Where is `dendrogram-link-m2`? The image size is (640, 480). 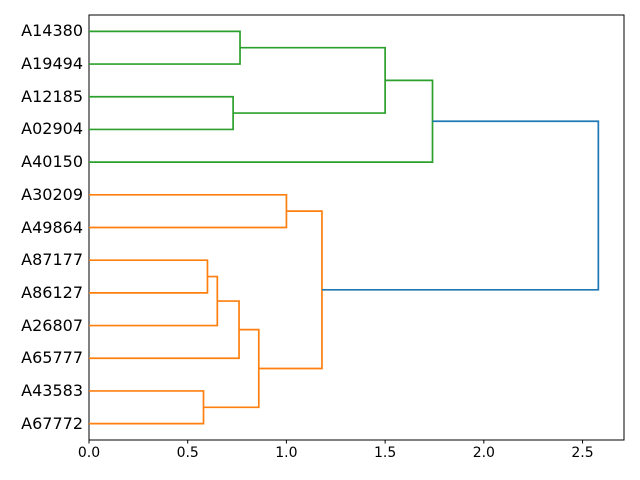 dendrogram-link-m2 is located at coordinates (309, 80).